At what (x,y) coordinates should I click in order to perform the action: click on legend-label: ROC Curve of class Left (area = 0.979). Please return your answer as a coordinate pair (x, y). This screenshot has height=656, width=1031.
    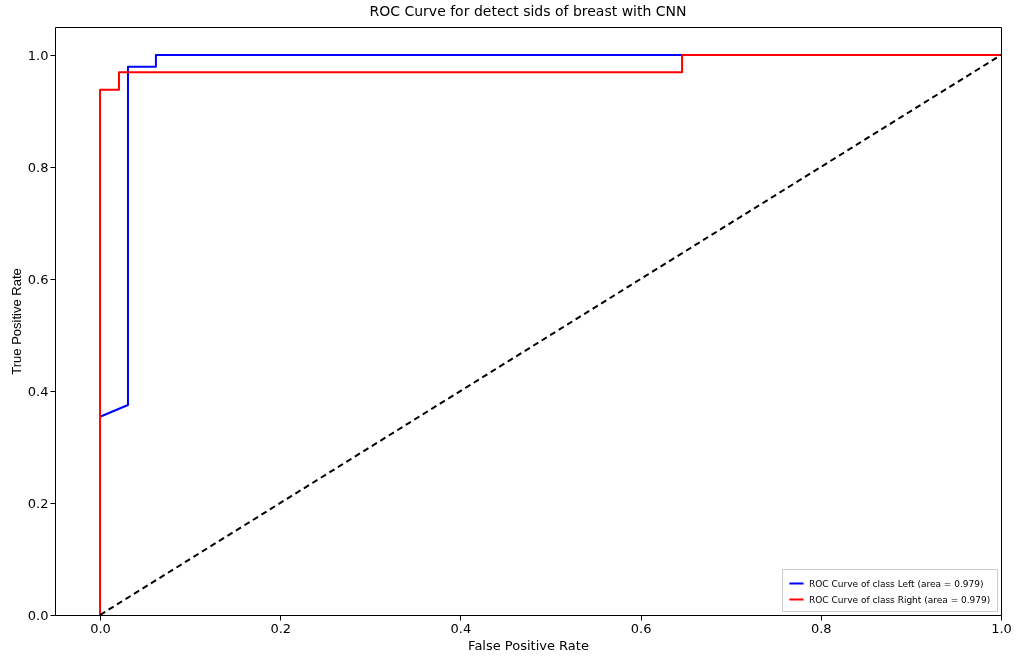
    Looking at the image, I should click on (896, 583).